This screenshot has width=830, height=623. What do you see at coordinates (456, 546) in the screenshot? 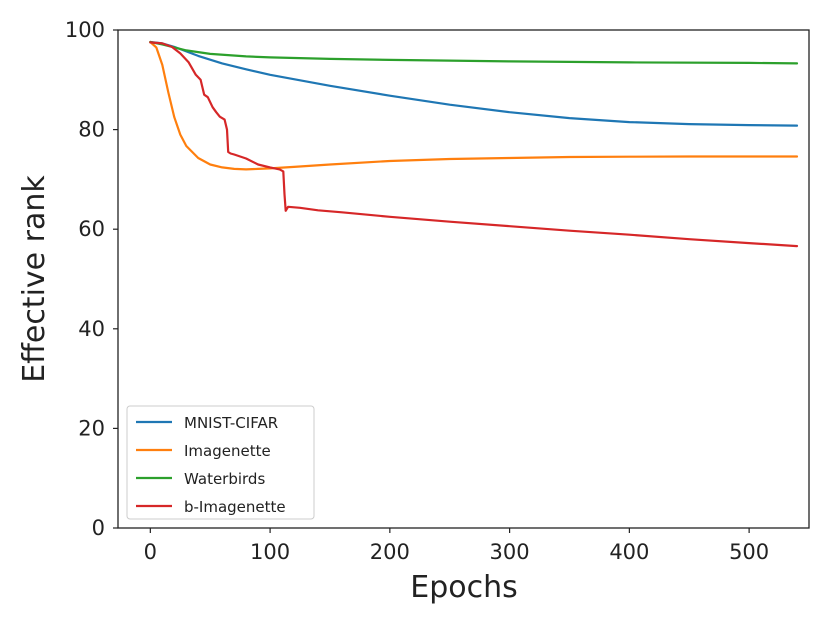
I see `x-axis-ticks: 0 100 200 300 400 500` at bounding box center [456, 546].